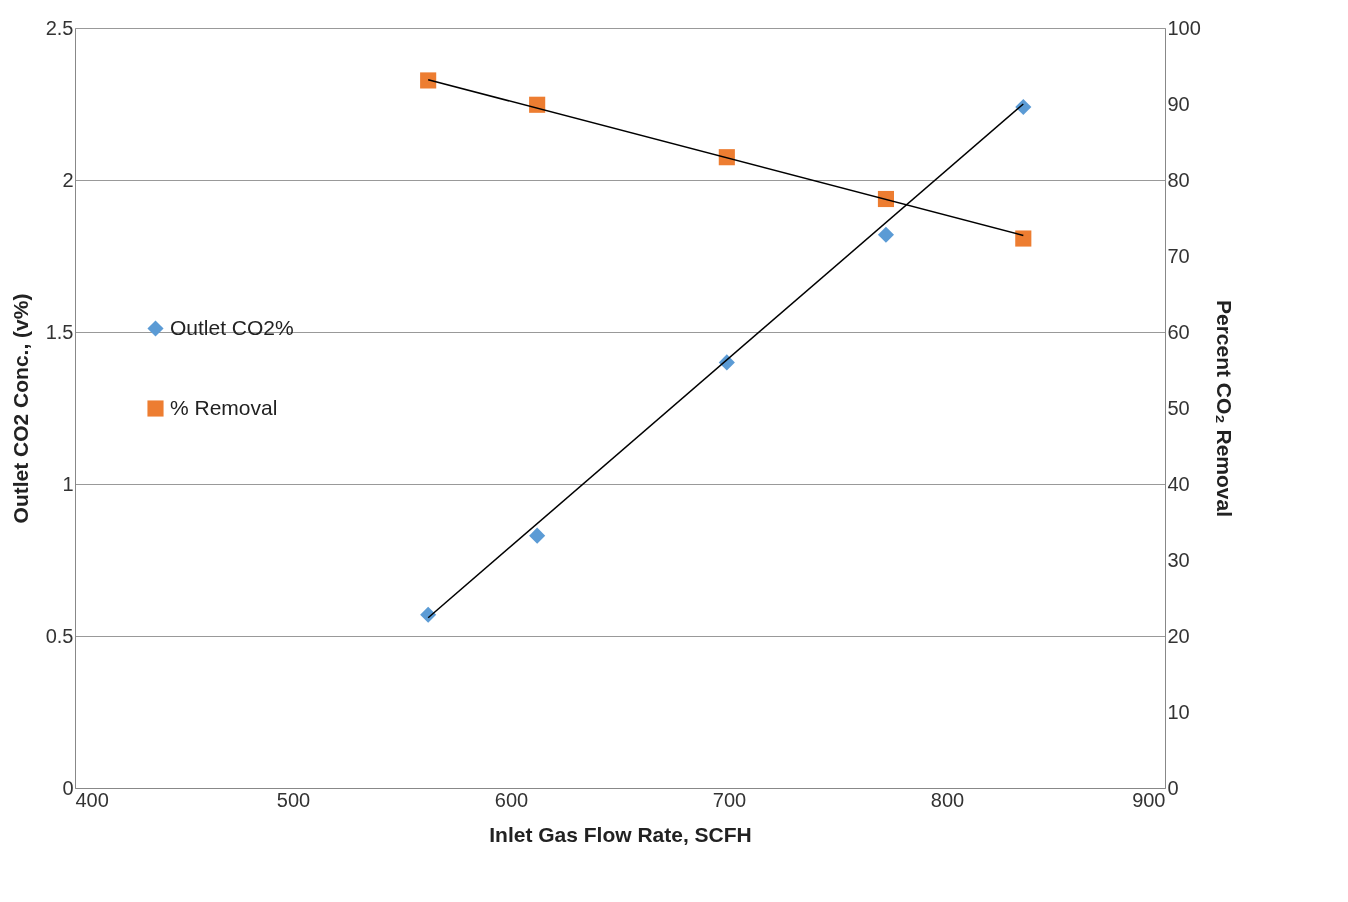 This screenshot has height=902, width=1348. Describe the element at coordinates (224, 407) in the screenshot. I see `legend-label: % Removal` at that location.